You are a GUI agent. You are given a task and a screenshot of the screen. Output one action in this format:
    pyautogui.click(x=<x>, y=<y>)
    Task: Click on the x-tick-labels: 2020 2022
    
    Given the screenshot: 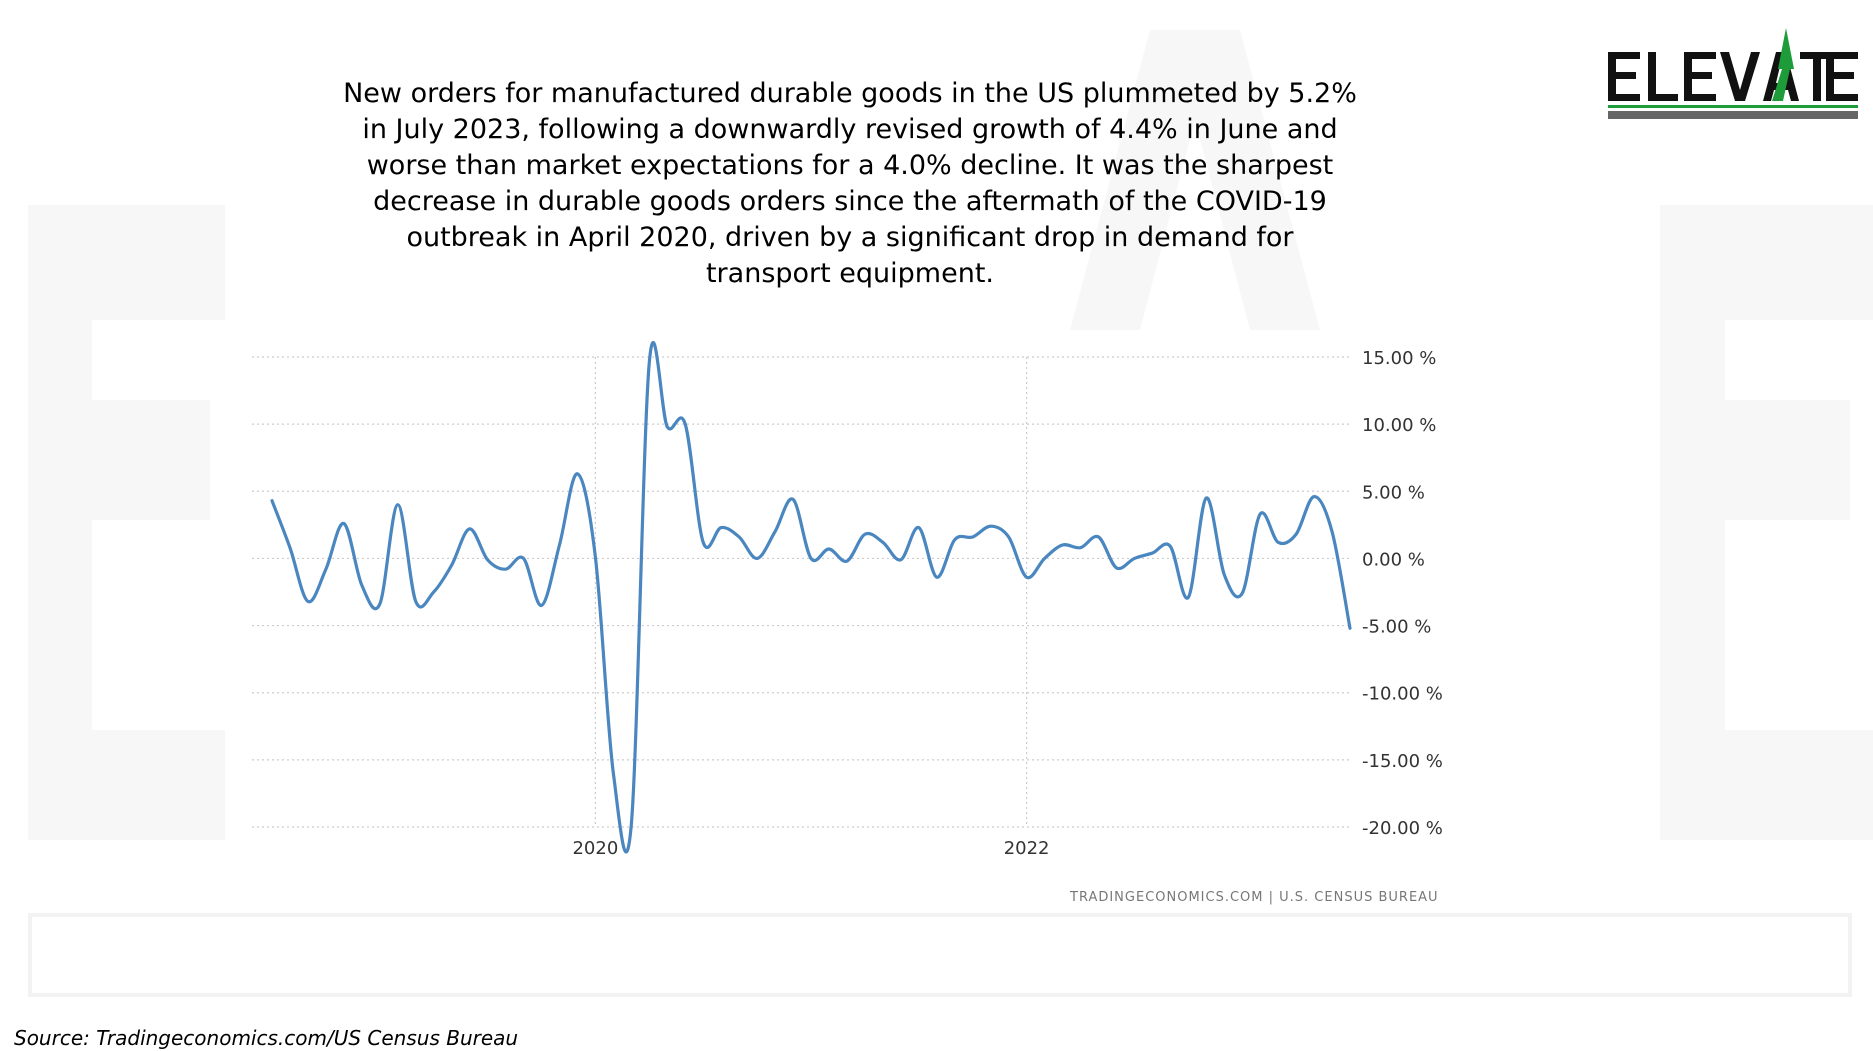 What is the action you would take?
    pyautogui.click(x=810, y=848)
    